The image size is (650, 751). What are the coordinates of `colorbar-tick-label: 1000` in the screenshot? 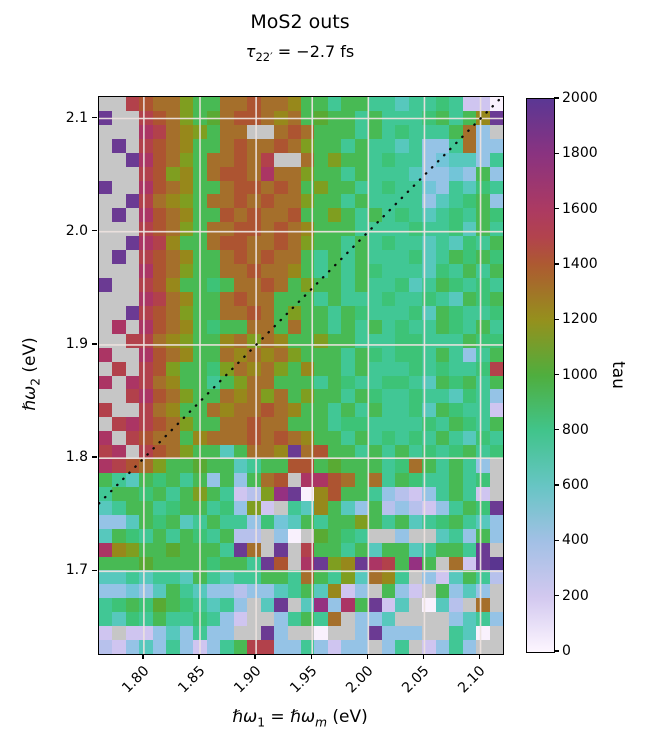 It's located at (580, 374).